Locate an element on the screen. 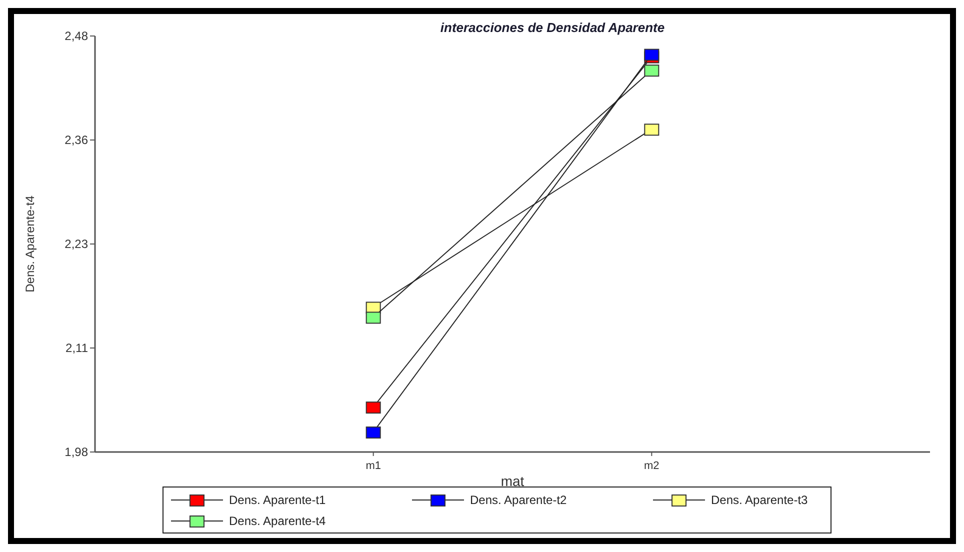 The image size is (964, 552). legend-label: Dens. Aparente-t1 is located at coordinates (277, 500).